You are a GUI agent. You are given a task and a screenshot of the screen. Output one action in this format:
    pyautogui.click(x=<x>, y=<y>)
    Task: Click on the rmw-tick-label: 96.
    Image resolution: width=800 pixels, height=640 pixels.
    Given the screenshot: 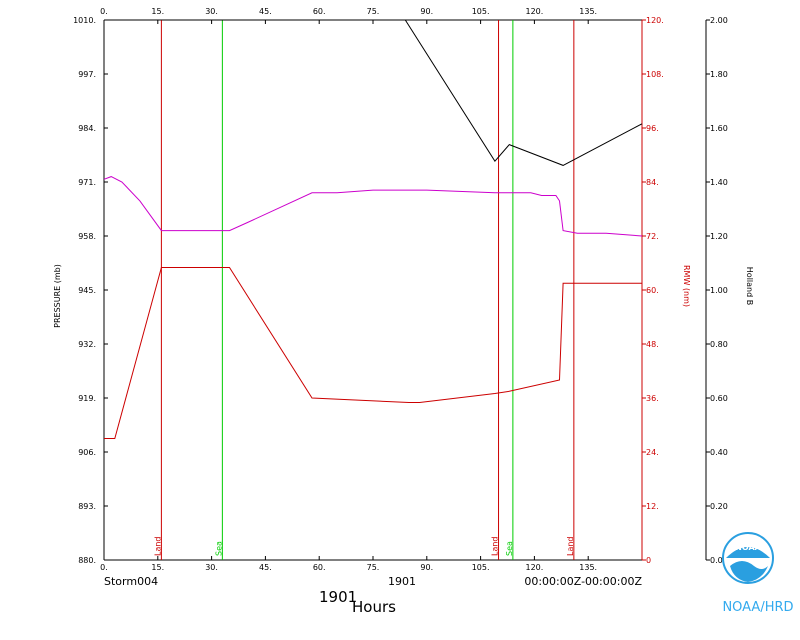 What is the action you would take?
    pyautogui.click(x=652, y=128)
    